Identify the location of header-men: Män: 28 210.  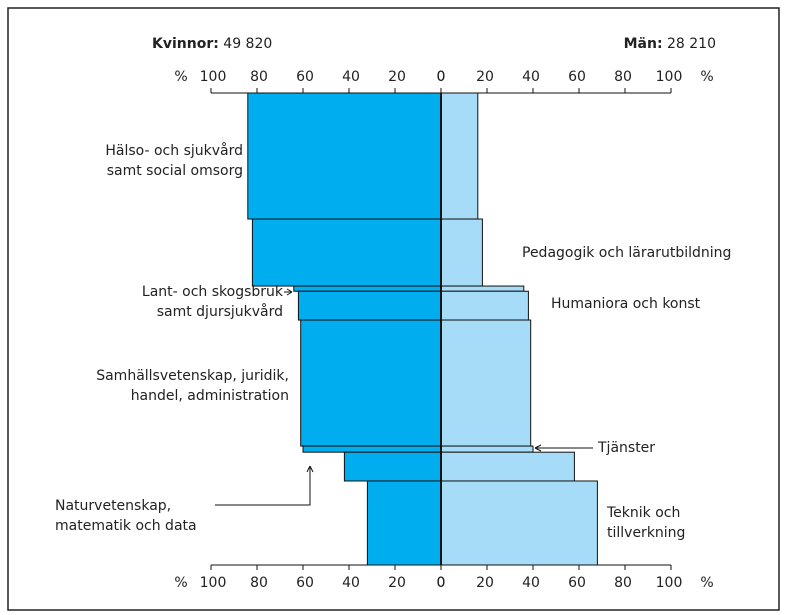
(670, 44).